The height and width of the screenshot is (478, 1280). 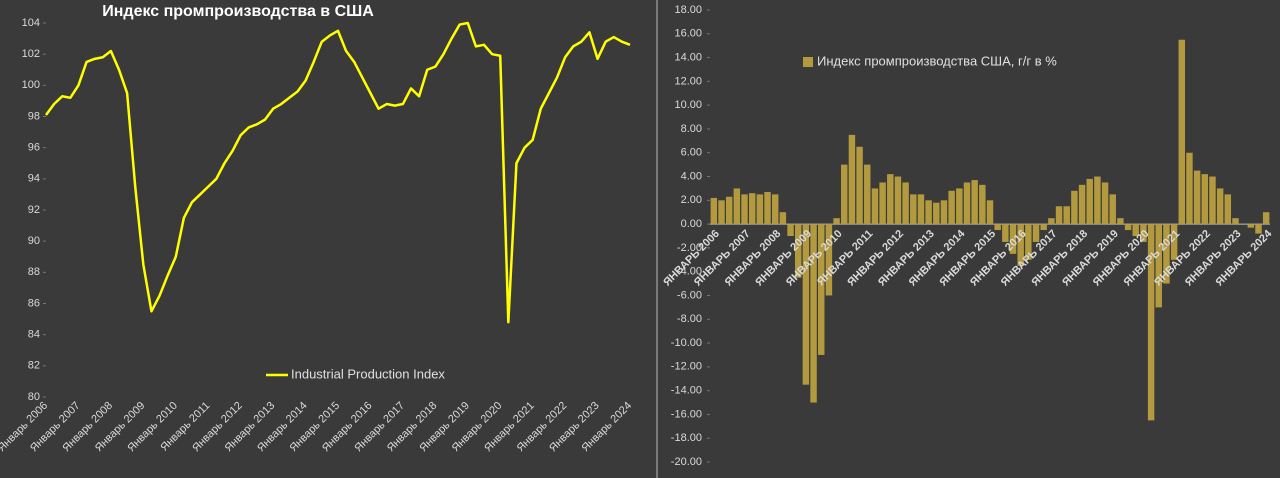 I want to click on legend-label: Индекс промпроизводства США, г/г в %, so click(x=937, y=60).